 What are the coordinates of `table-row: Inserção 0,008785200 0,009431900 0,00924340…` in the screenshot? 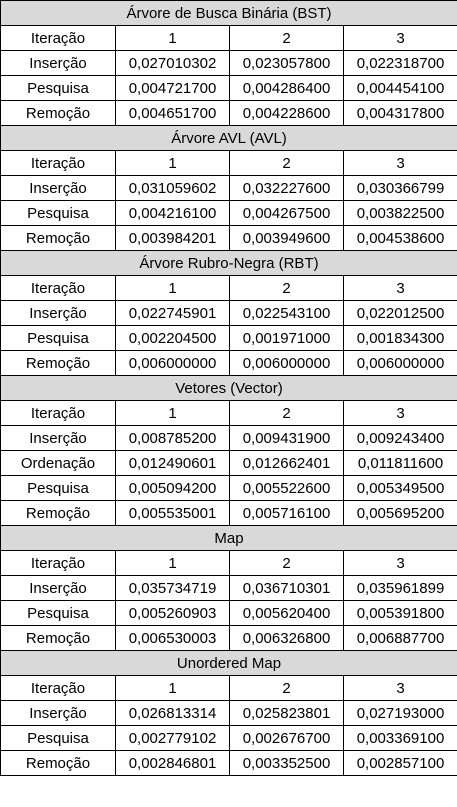 It's located at (228, 438).